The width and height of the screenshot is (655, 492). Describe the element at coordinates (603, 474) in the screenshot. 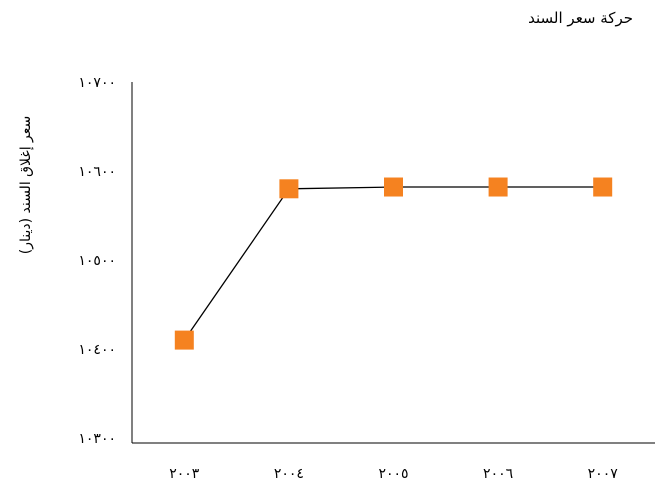

I see `x-tick-label: ٢٠٠٧` at that location.